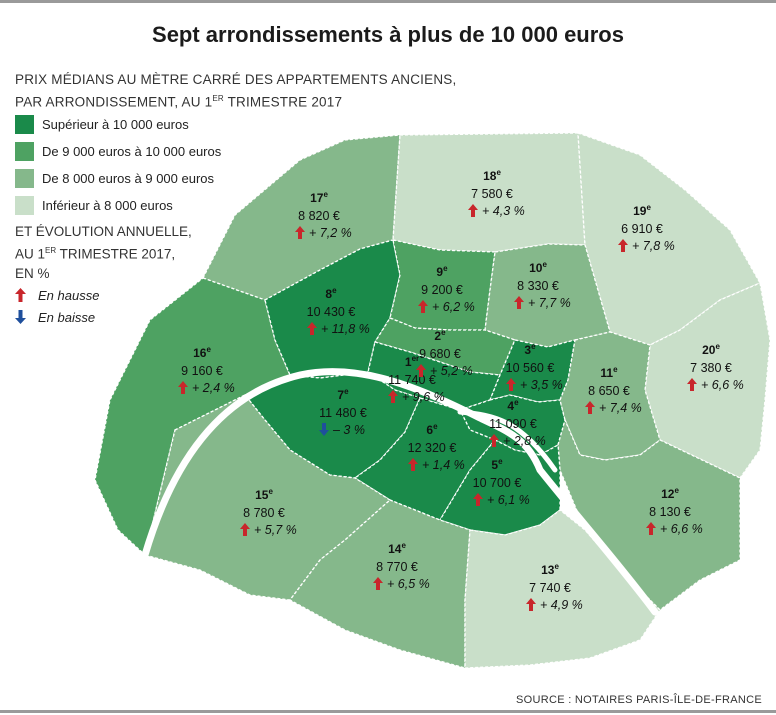  Describe the element at coordinates (513, 405) in the screenshot. I see `district-number: 4e` at that location.